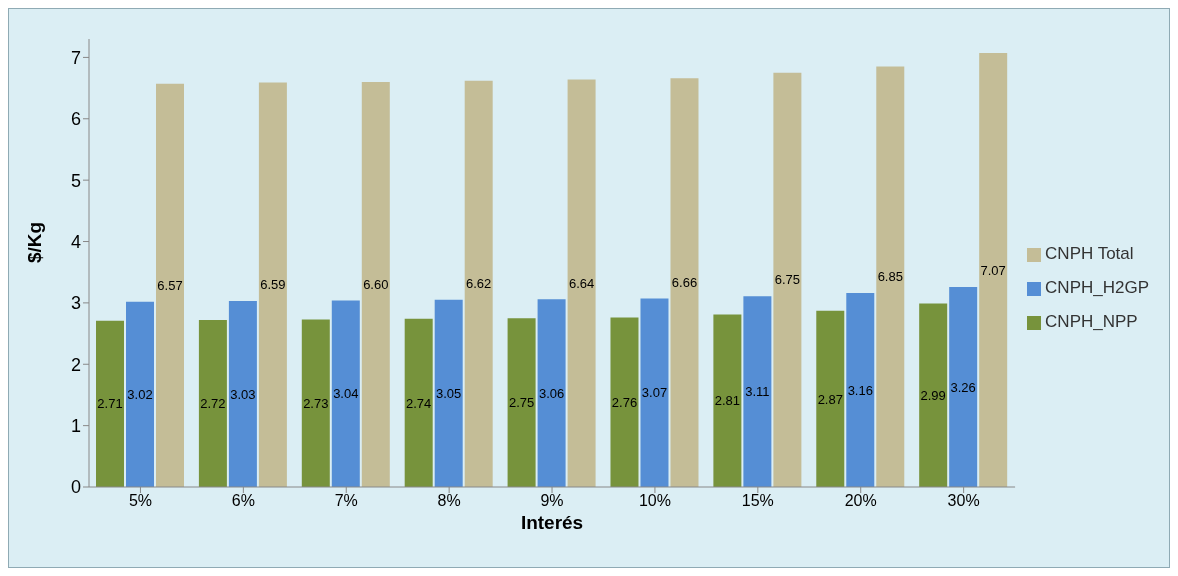 This screenshot has width=1178, height=576. Describe the element at coordinates (75, 426) in the screenshot. I see `y-tick-label: 1` at that location.